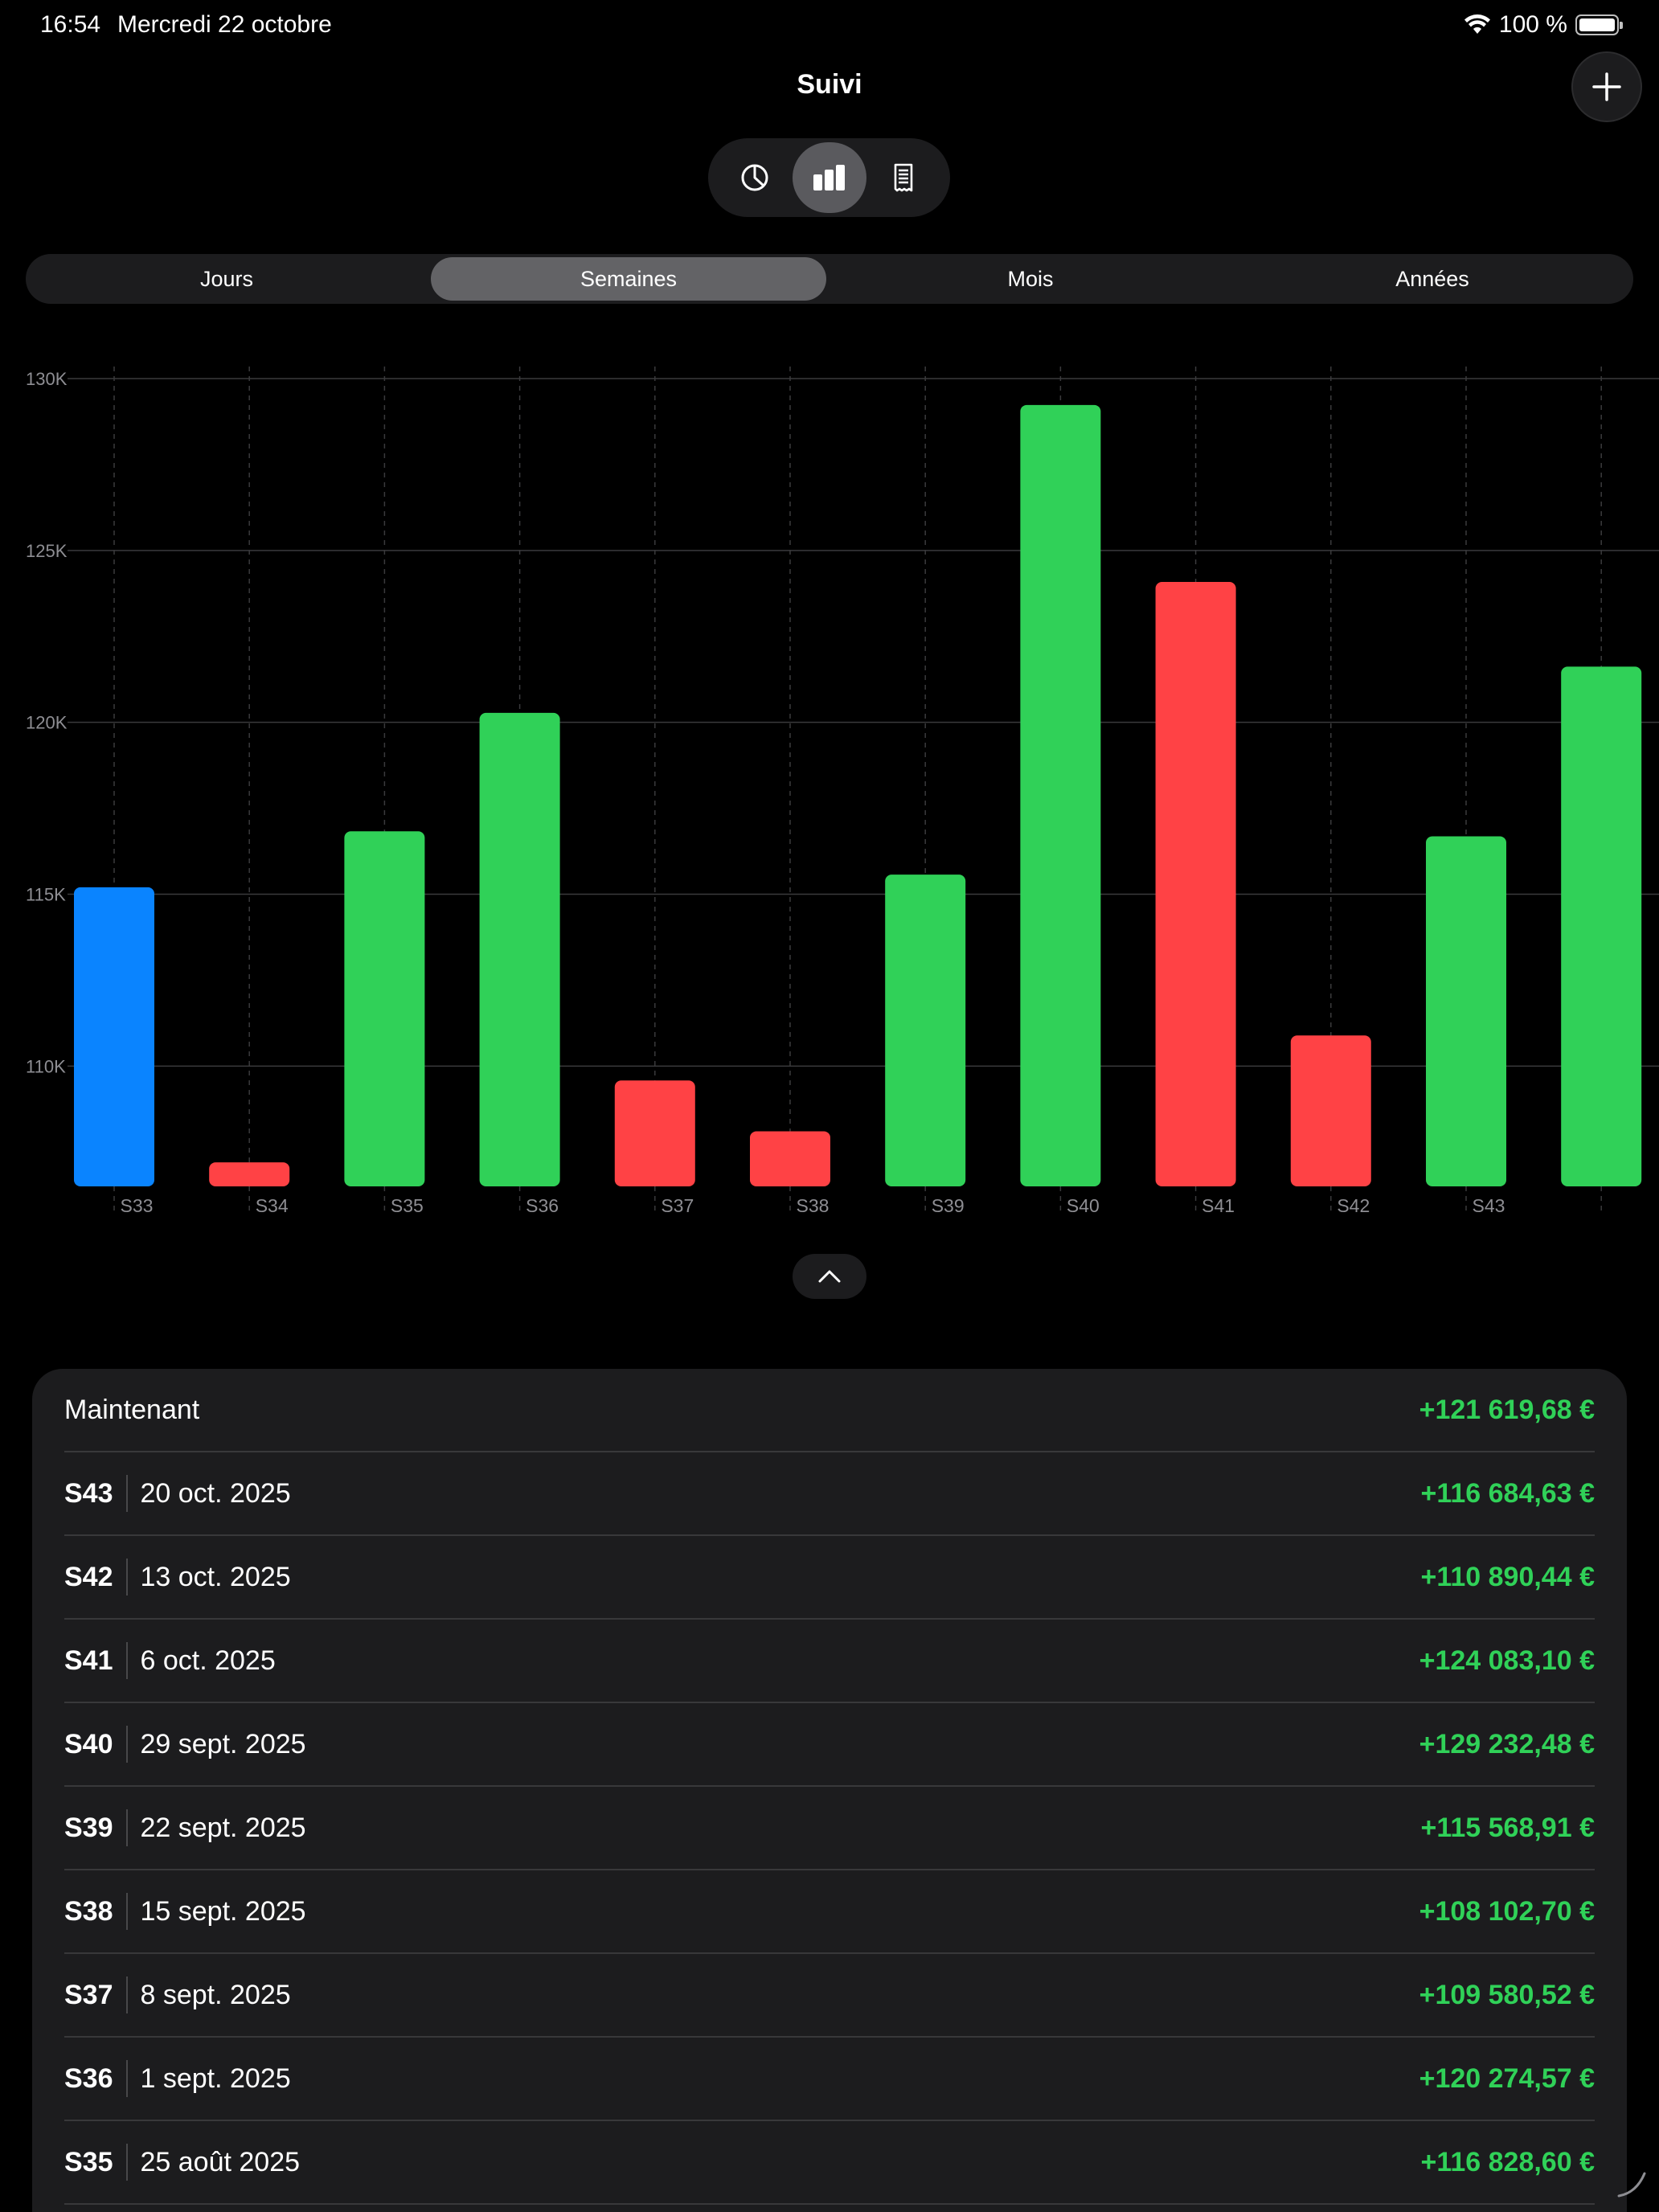 This screenshot has height=2212, width=1659. What do you see at coordinates (542, 1205) in the screenshot?
I see `x-tick-label: S36` at bounding box center [542, 1205].